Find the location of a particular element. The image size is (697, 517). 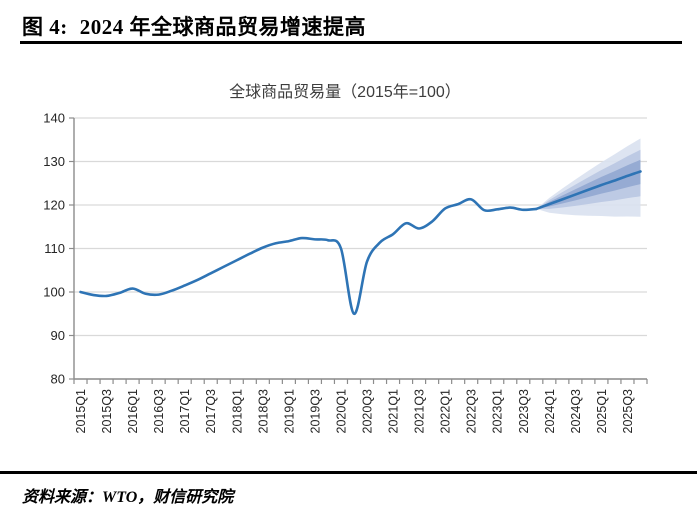

figure-title-text: 2024 年全球商品贸易增速提高 is located at coordinates (222, 27).